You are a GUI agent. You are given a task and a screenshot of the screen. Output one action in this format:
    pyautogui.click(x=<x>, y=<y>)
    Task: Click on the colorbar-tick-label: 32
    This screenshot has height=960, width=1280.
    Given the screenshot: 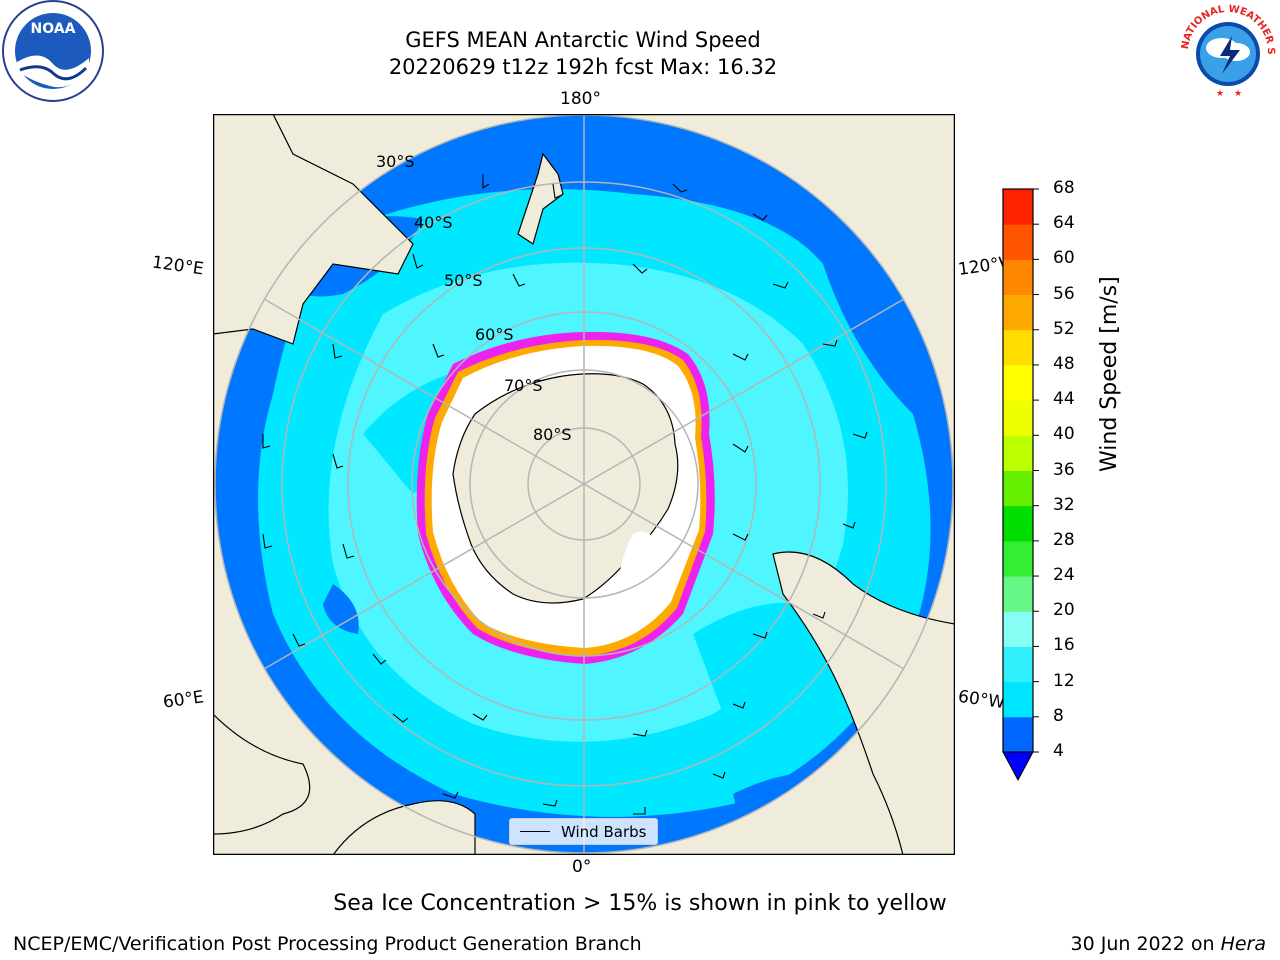 What is the action you would take?
    pyautogui.click(x=1064, y=504)
    